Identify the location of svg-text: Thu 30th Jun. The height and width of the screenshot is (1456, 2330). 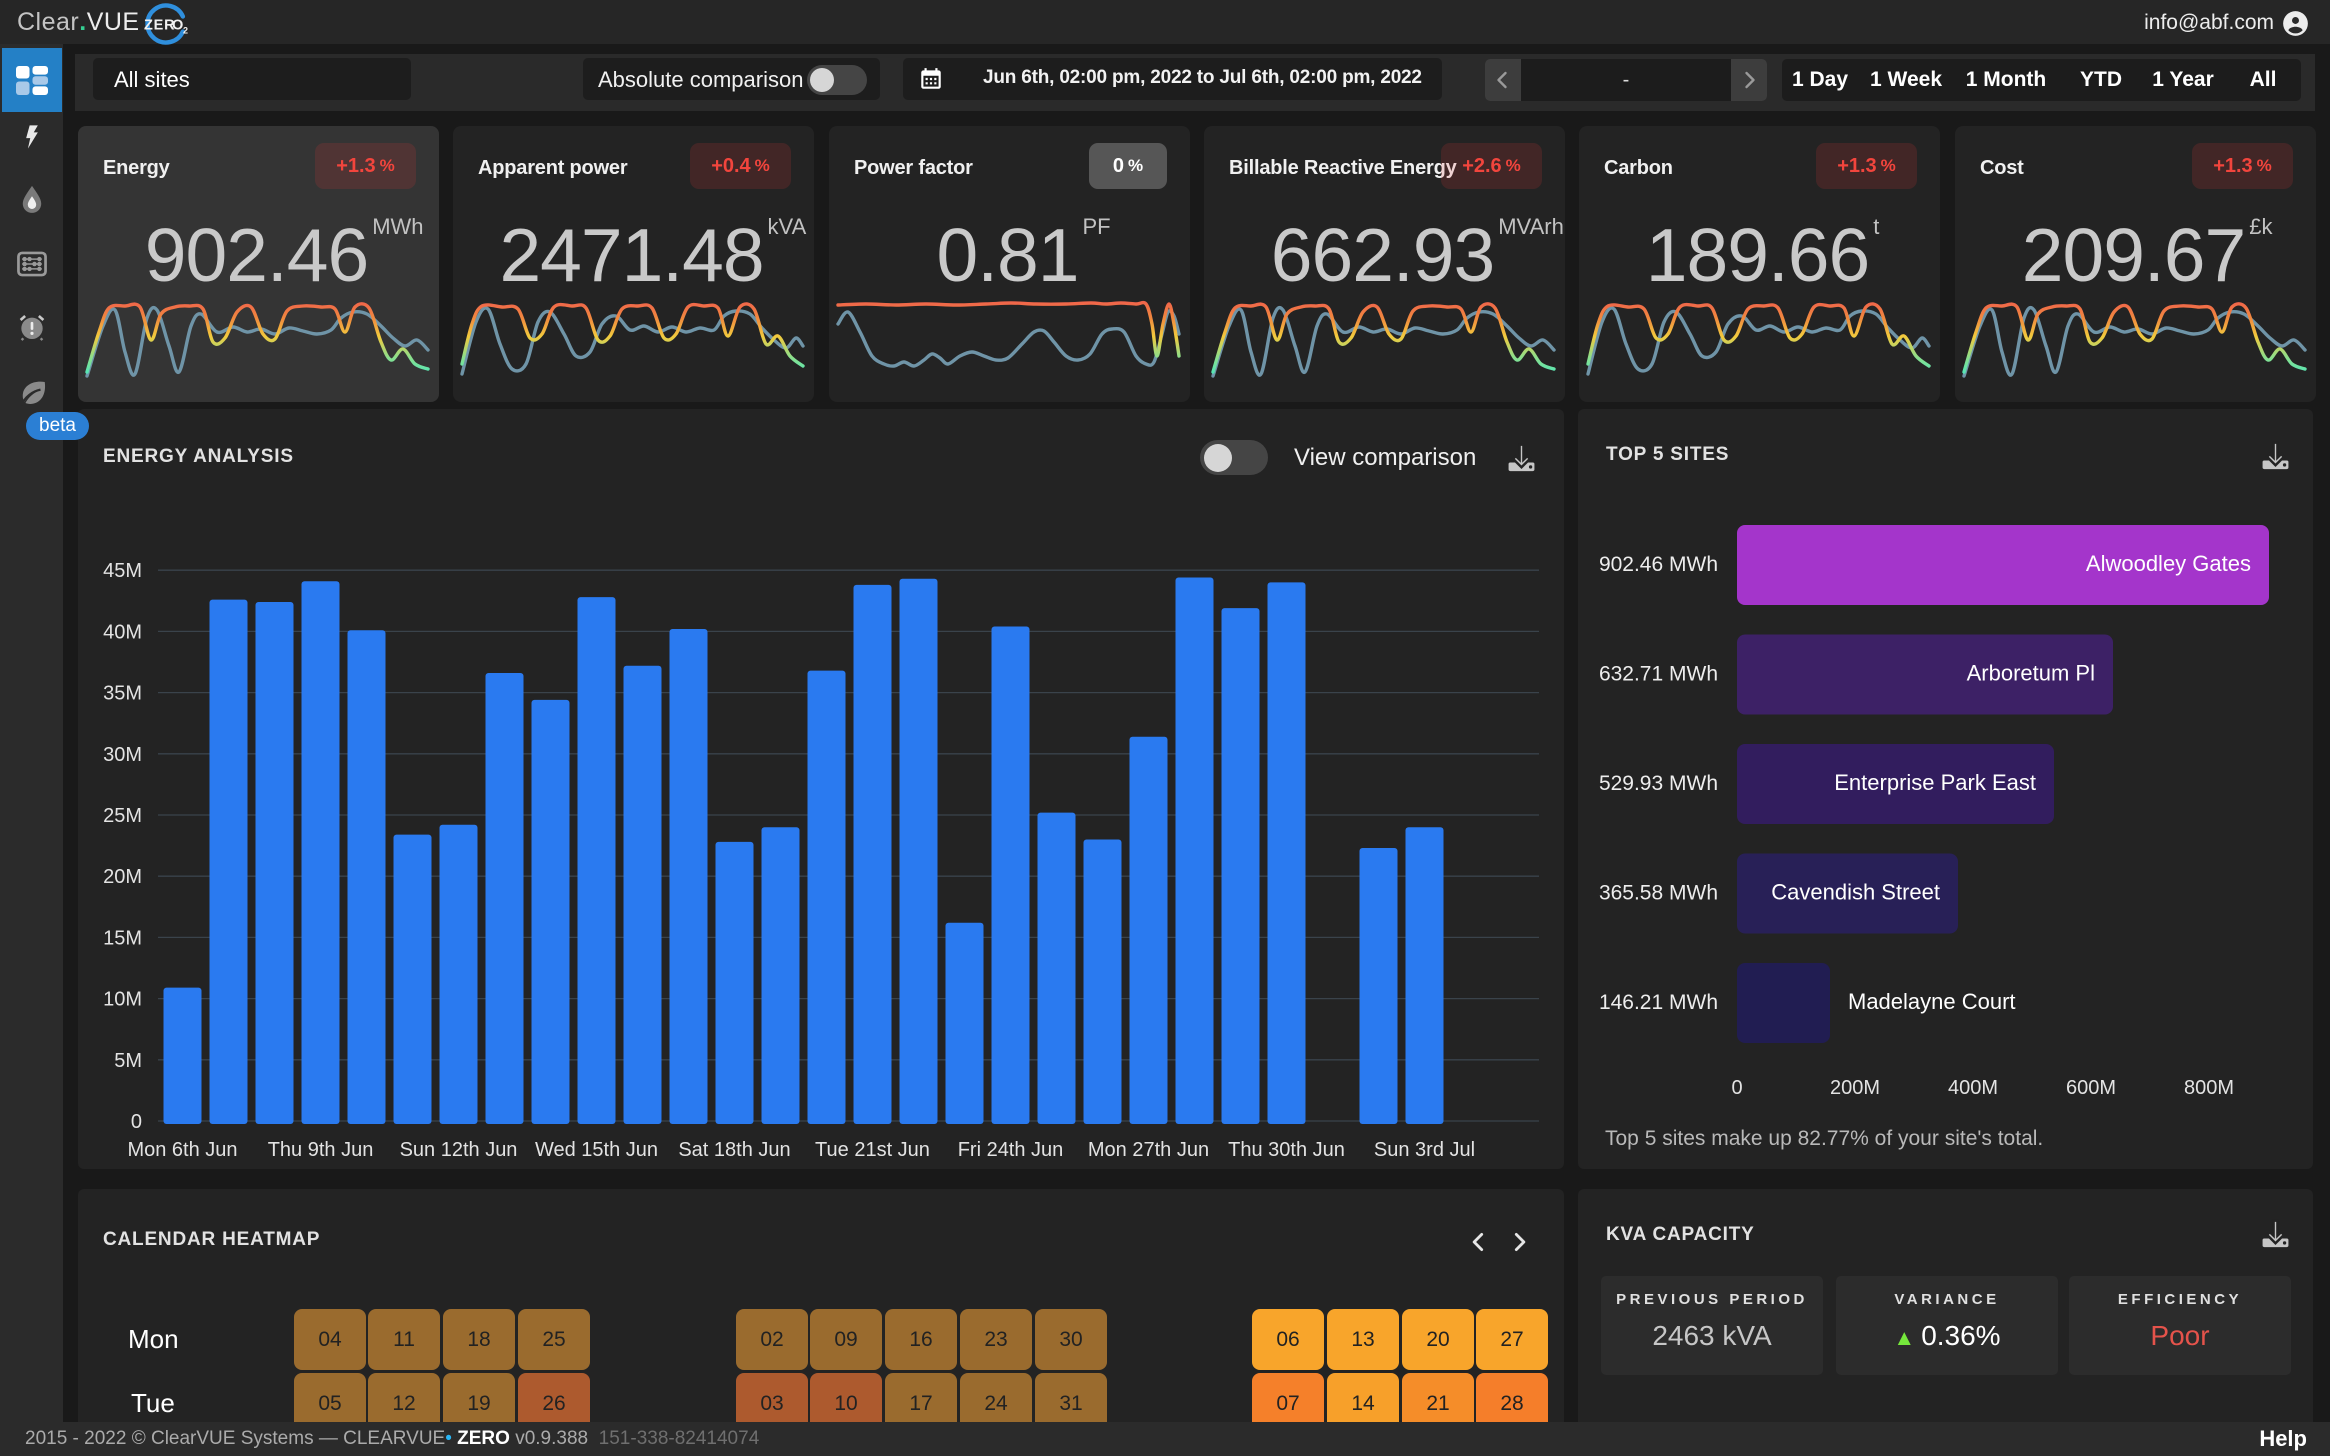
(1286, 1150).